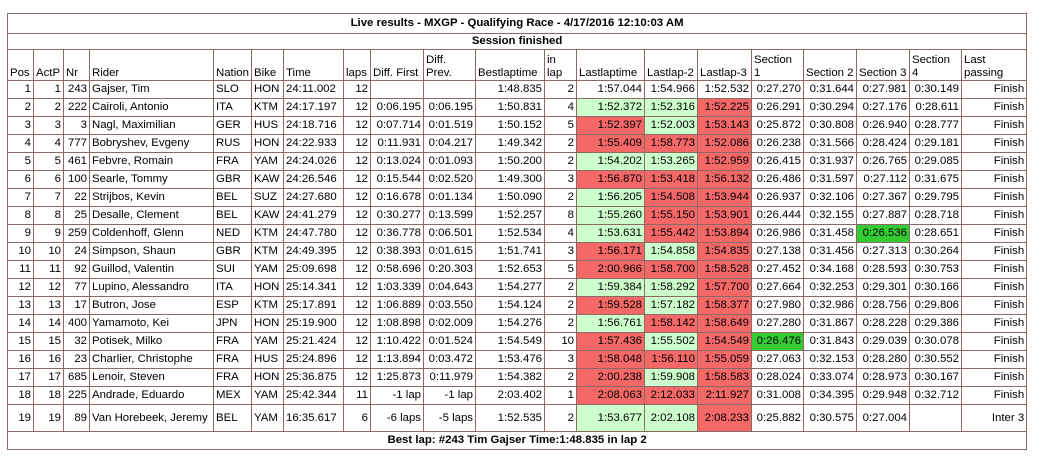 The image size is (1041, 464). I want to click on cell-pos: 7, so click(20, 197).